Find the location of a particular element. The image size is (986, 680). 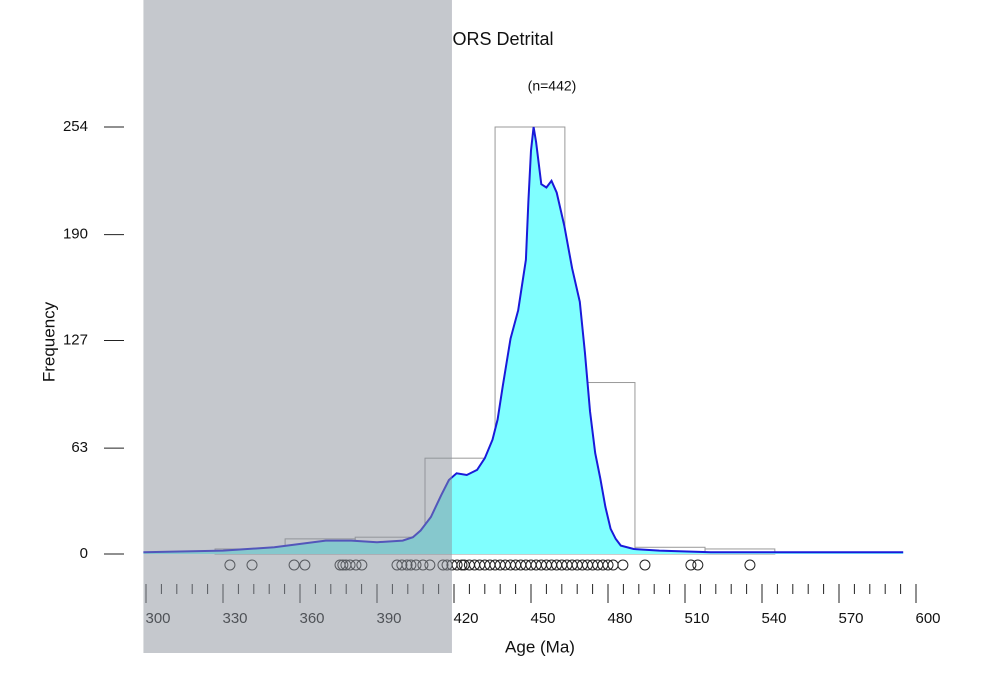

y-tick-label: 254 is located at coordinates (75, 126).